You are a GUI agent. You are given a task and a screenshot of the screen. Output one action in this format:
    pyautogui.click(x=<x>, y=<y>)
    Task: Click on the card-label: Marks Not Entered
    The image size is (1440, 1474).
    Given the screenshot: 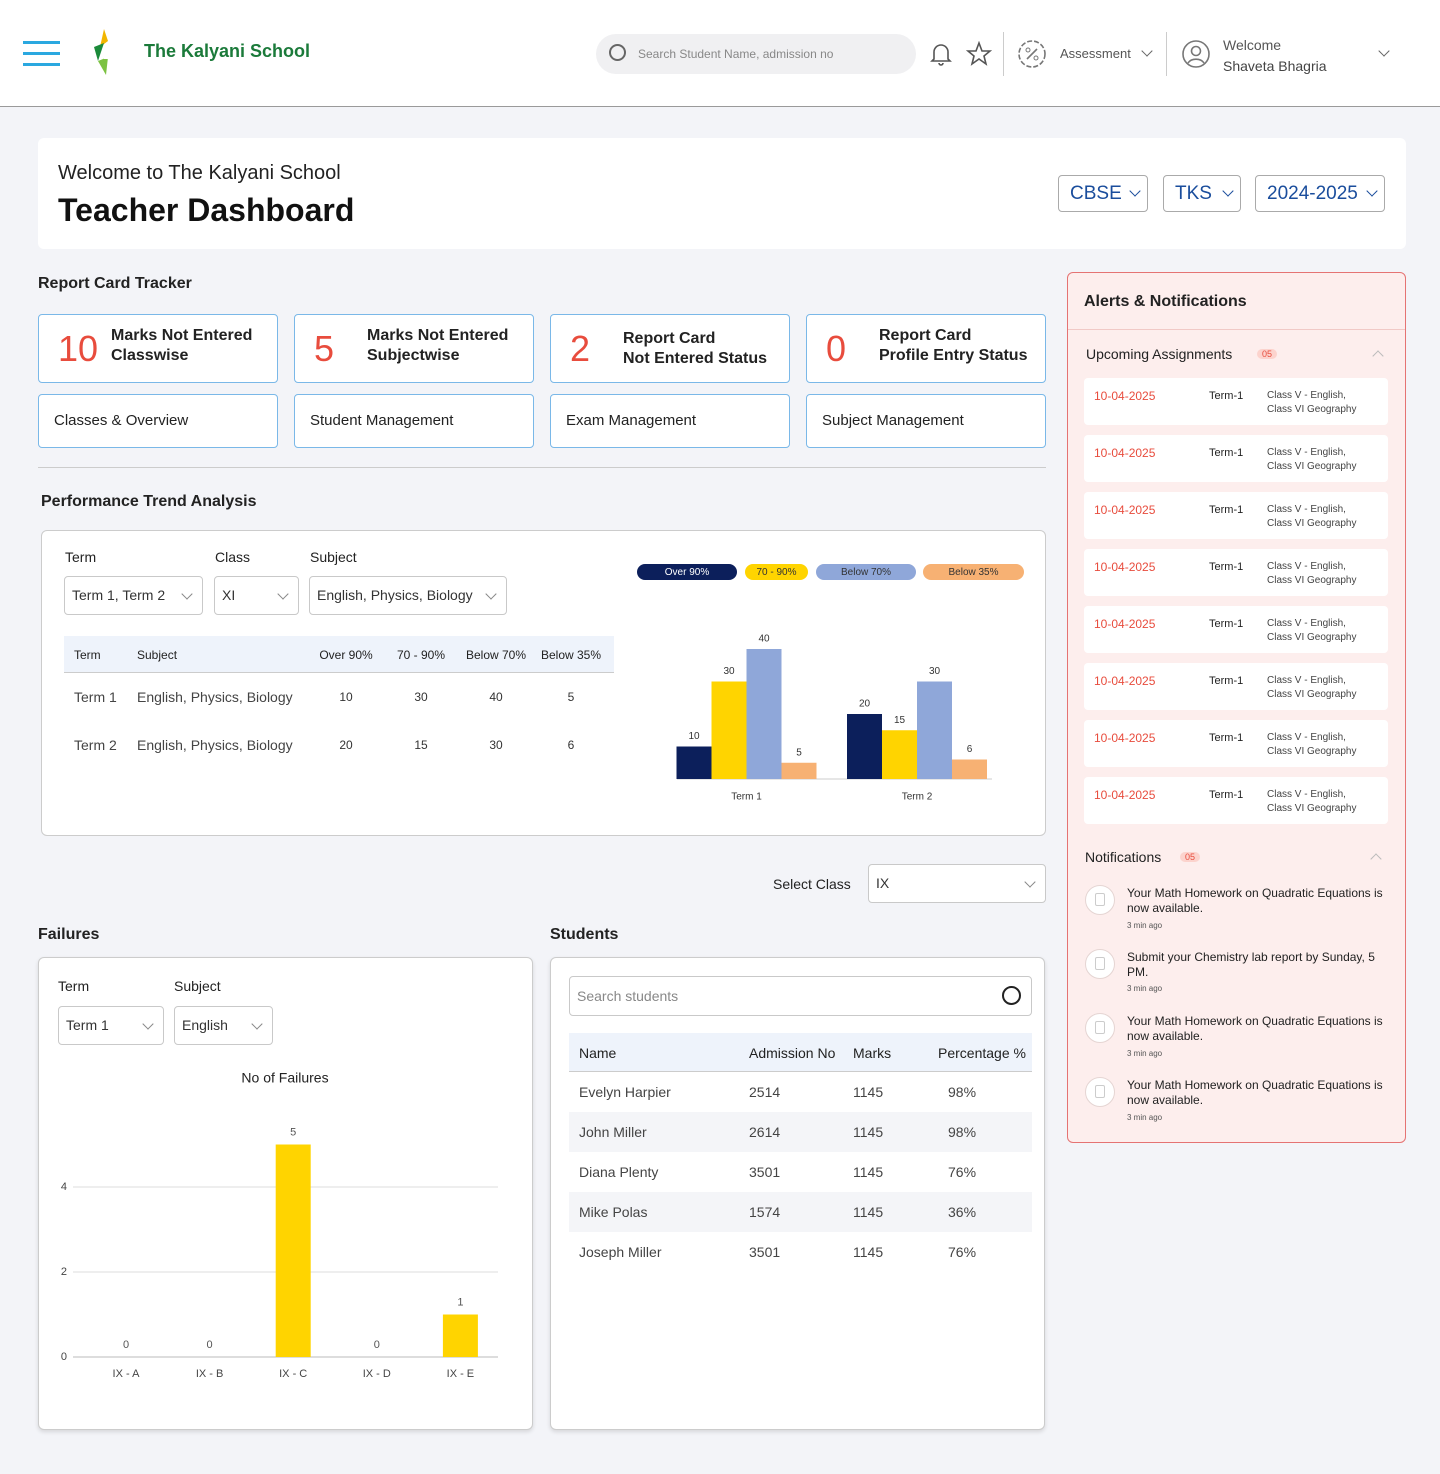 What is the action you would take?
    pyautogui.click(x=438, y=336)
    